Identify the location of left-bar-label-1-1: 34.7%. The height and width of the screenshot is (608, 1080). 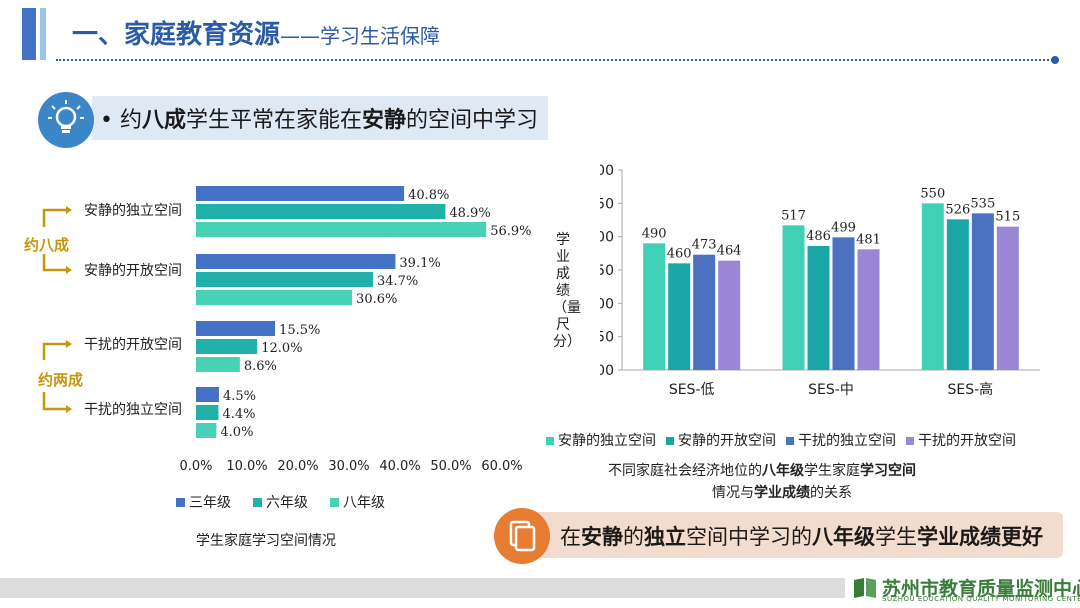
(397, 281).